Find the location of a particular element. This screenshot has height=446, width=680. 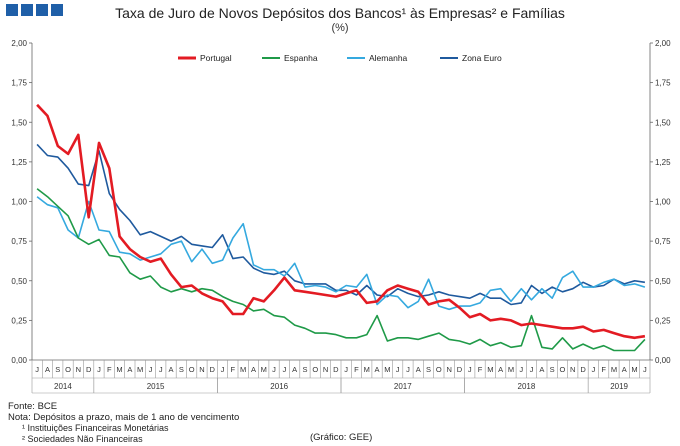

y-tick-label-left: 0,50 is located at coordinates (19, 281).